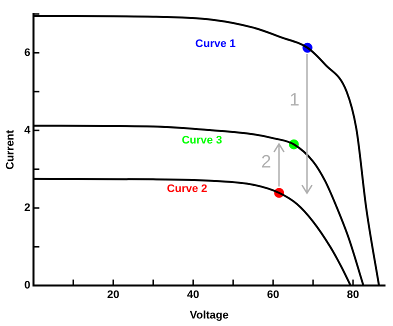  I want to click on annotation: 1, so click(294, 99).